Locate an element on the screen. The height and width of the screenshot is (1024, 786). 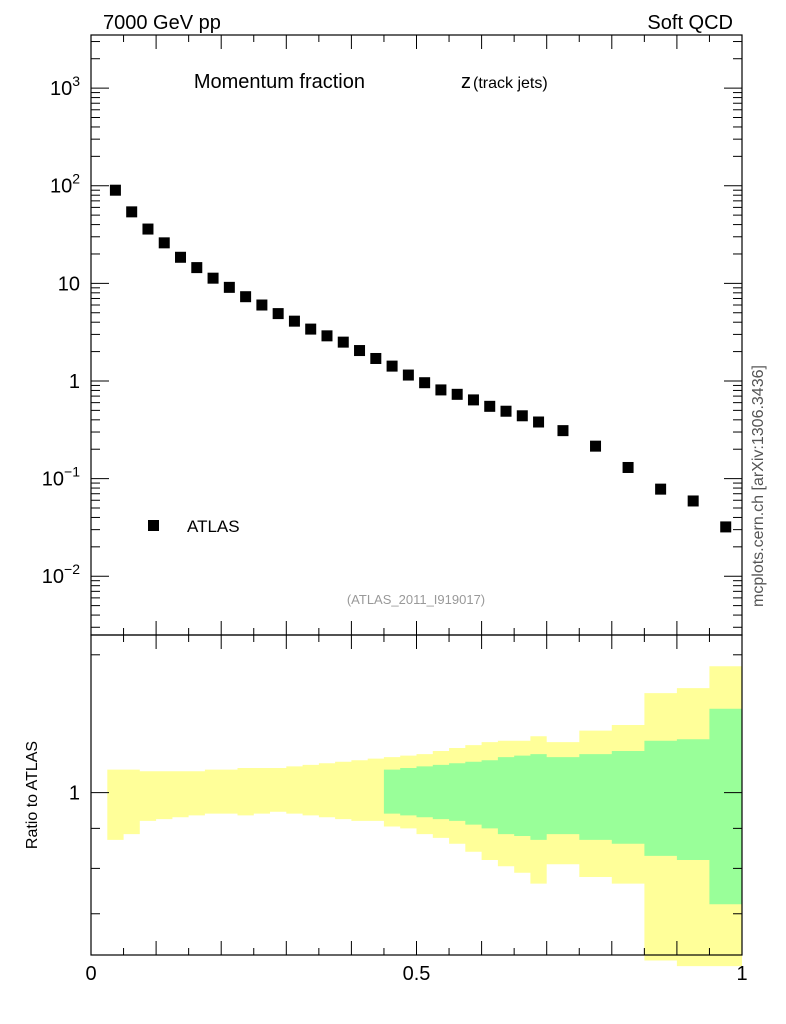
x-tick-label: 1 is located at coordinates (741, 974).